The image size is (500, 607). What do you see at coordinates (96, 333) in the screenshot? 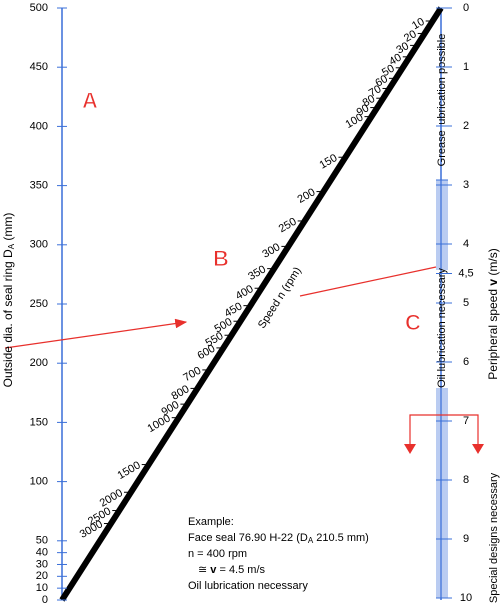
I see `example-arrow` at bounding box center [96, 333].